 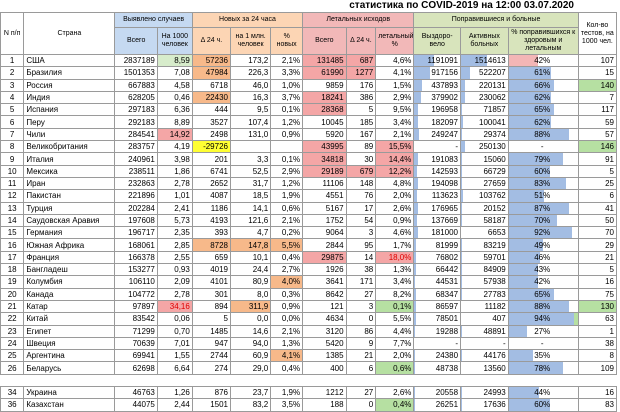 What do you see at coordinates (484, 146) in the screenshot?
I see `active-cases-value: 250130` at bounding box center [484, 146].